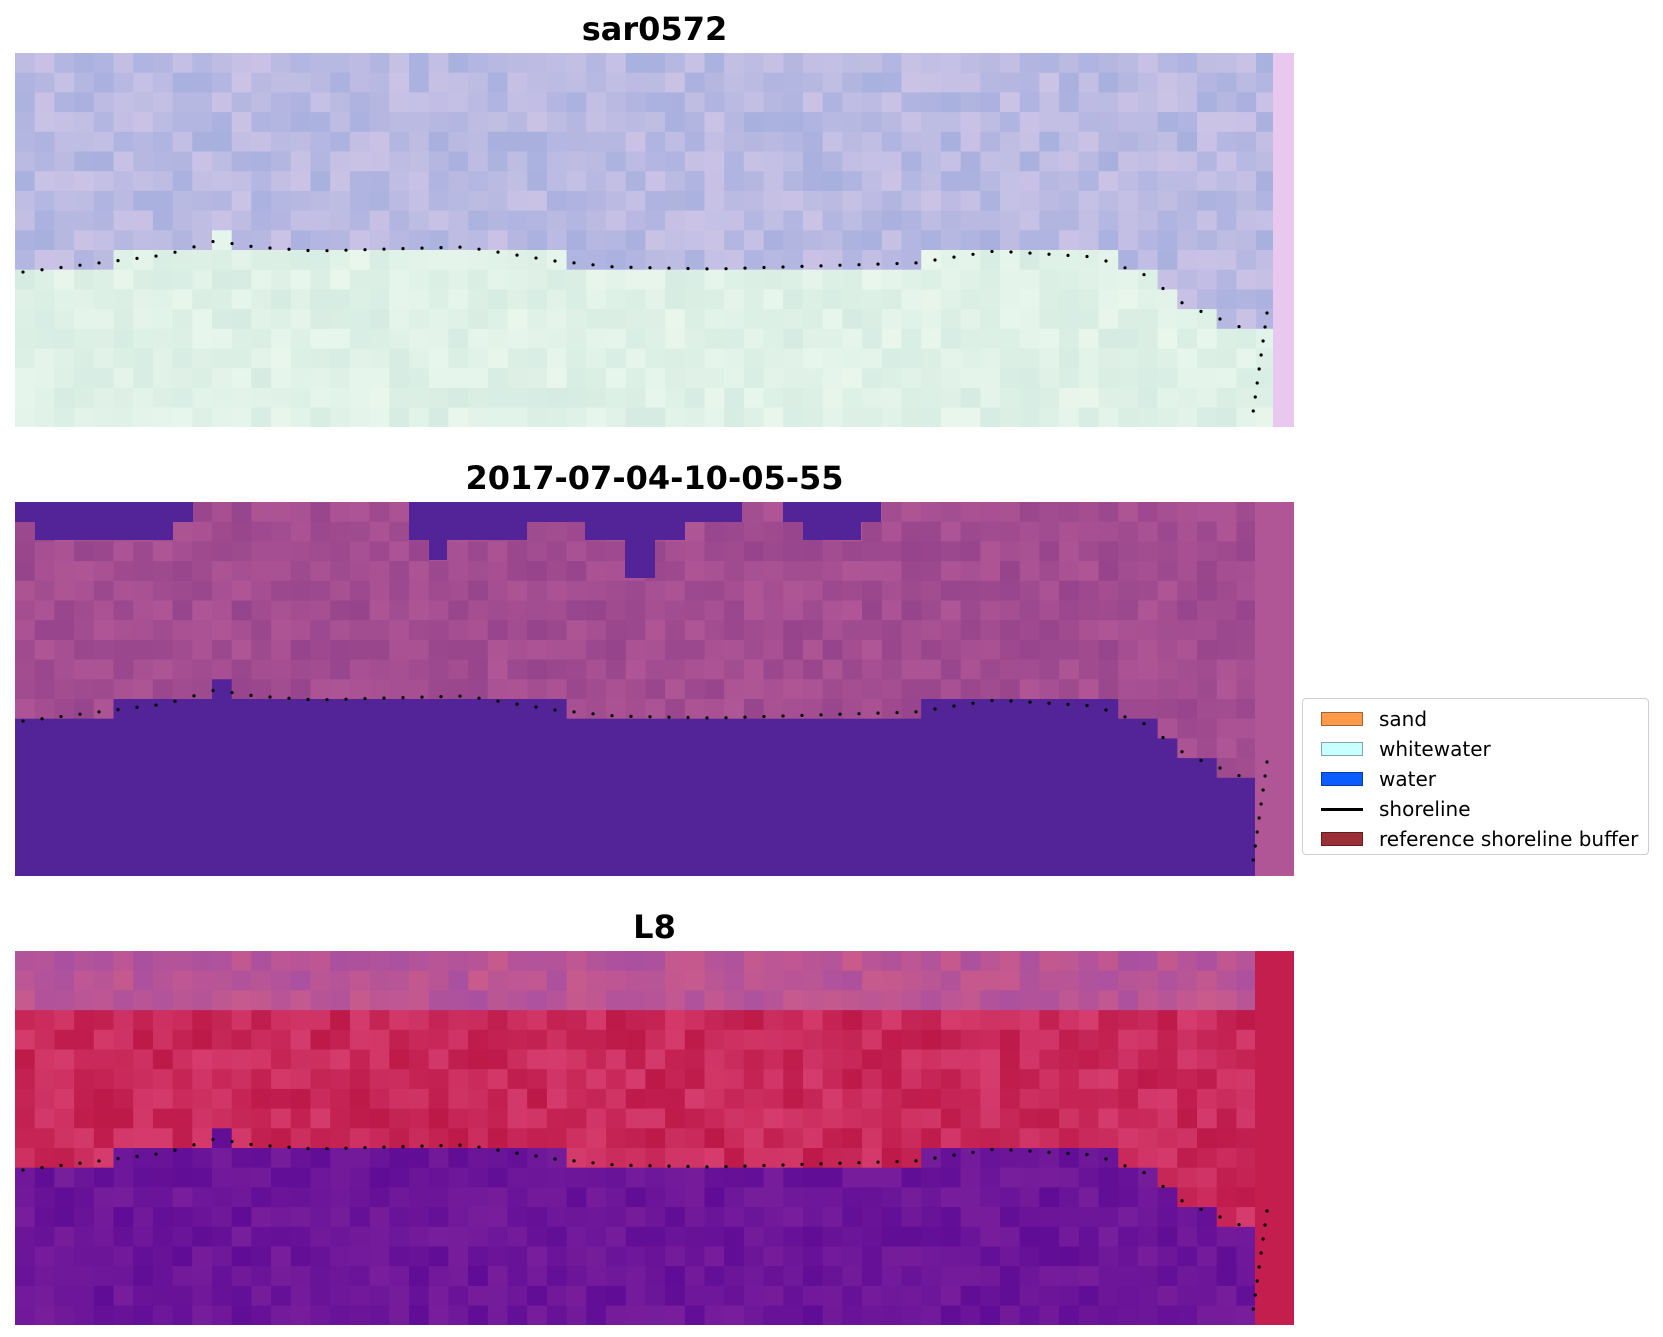 The image size is (1663, 1337). What do you see at coordinates (1435, 749) in the screenshot?
I see `legend-label-whitewater: whitewater` at bounding box center [1435, 749].